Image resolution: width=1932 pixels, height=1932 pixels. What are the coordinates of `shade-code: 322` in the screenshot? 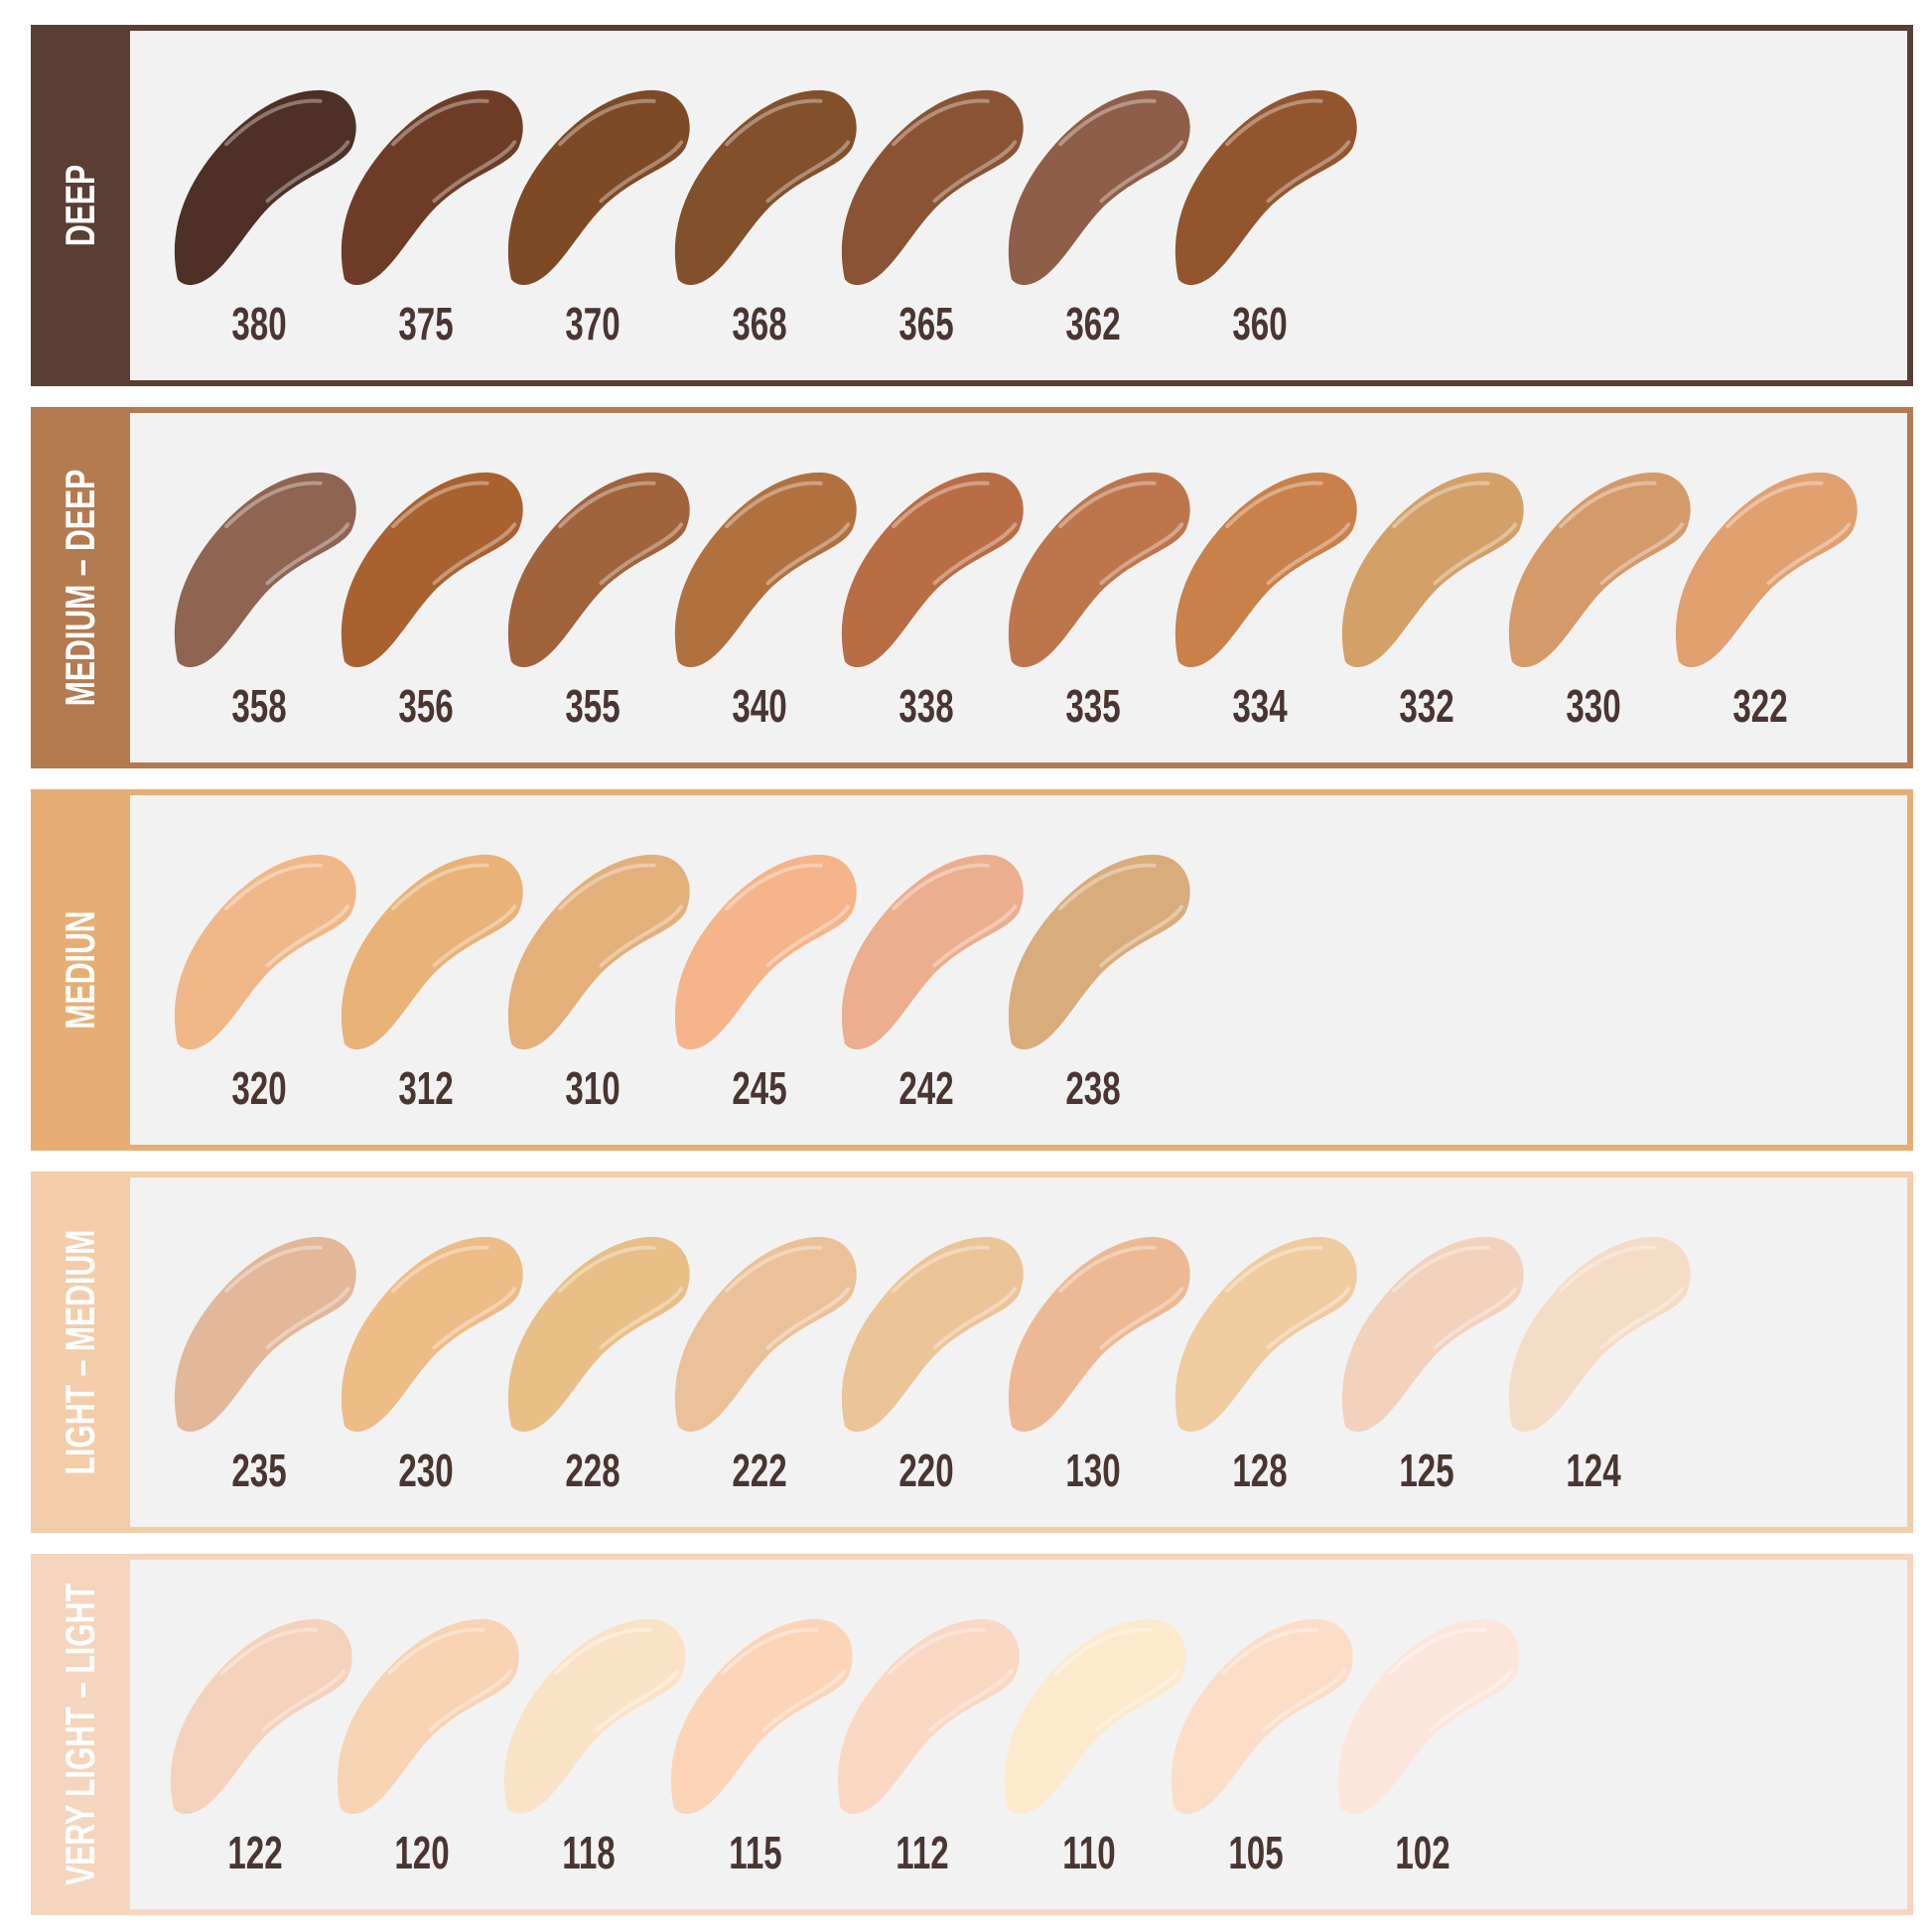 It's located at (1760, 706).